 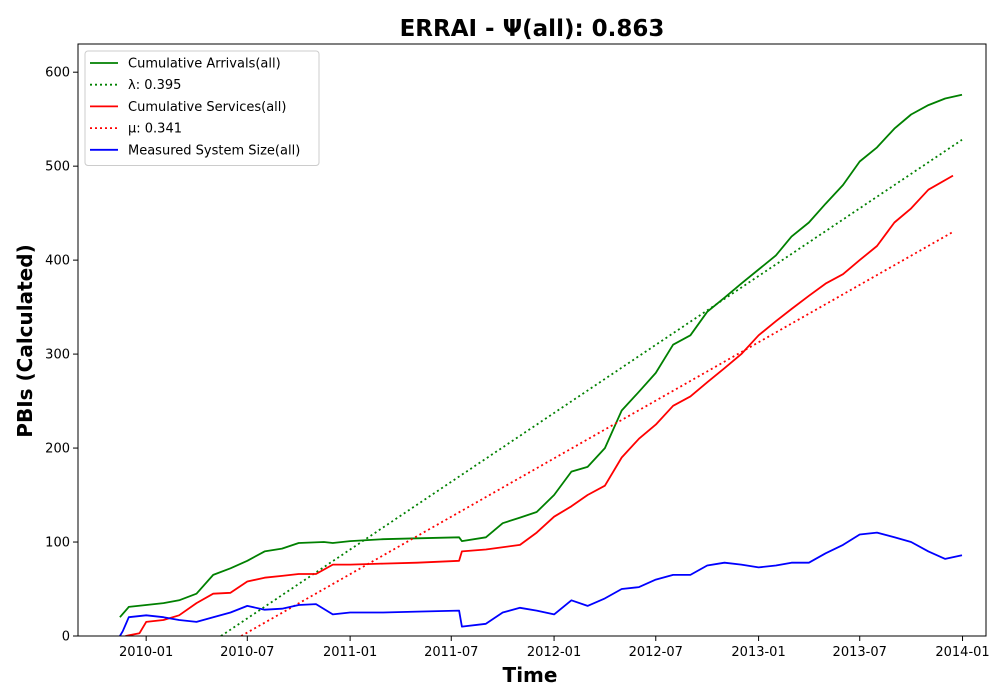 What do you see at coordinates (350, 652) in the screenshot?
I see `x-tick-label: 2011-01` at bounding box center [350, 652].